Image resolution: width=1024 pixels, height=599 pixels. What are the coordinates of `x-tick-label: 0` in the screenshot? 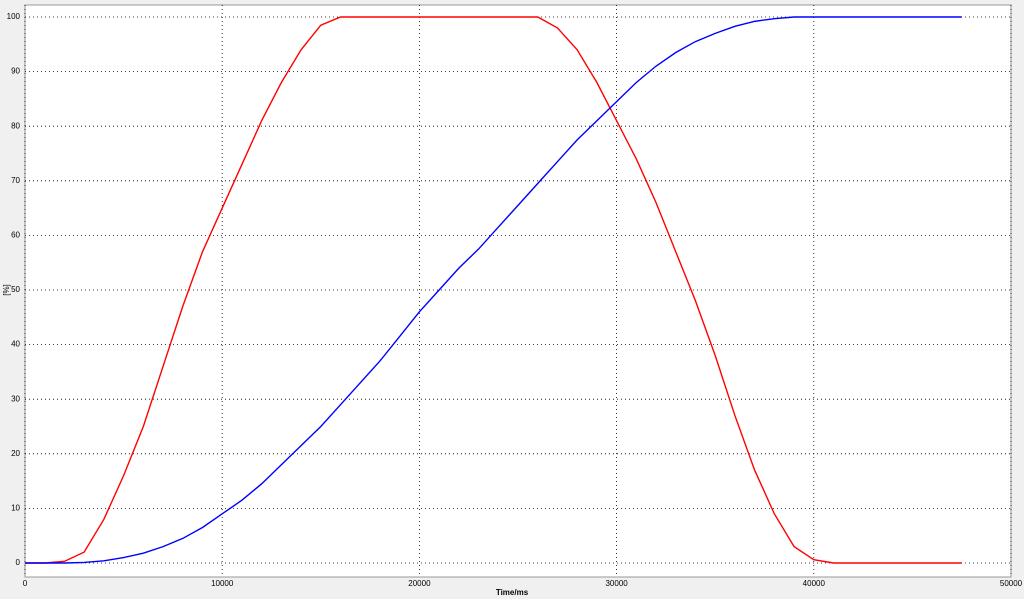 It's located at (25, 583).